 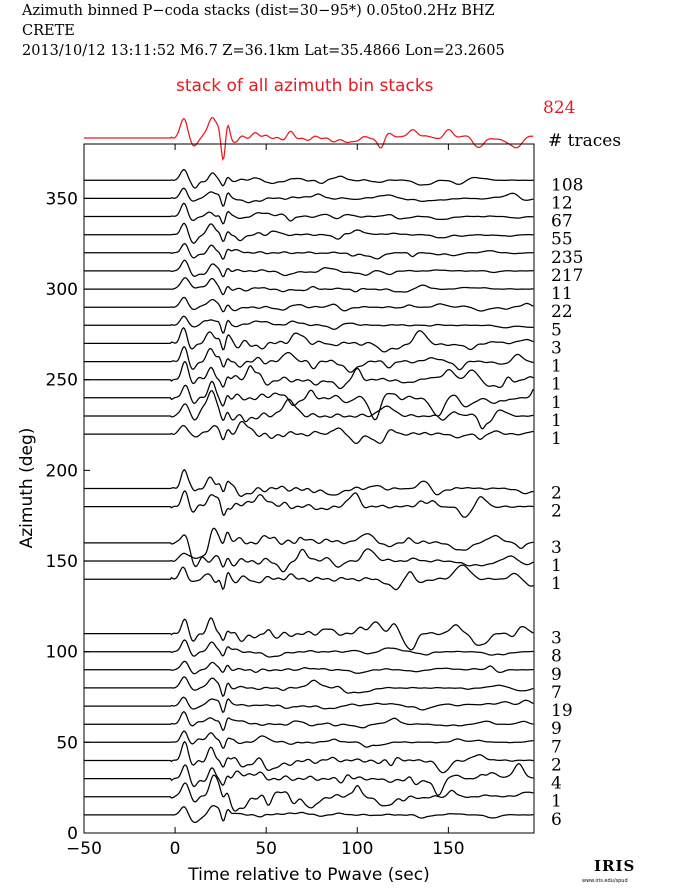 I want to click on x-tick-label: 150, so click(x=448, y=849).